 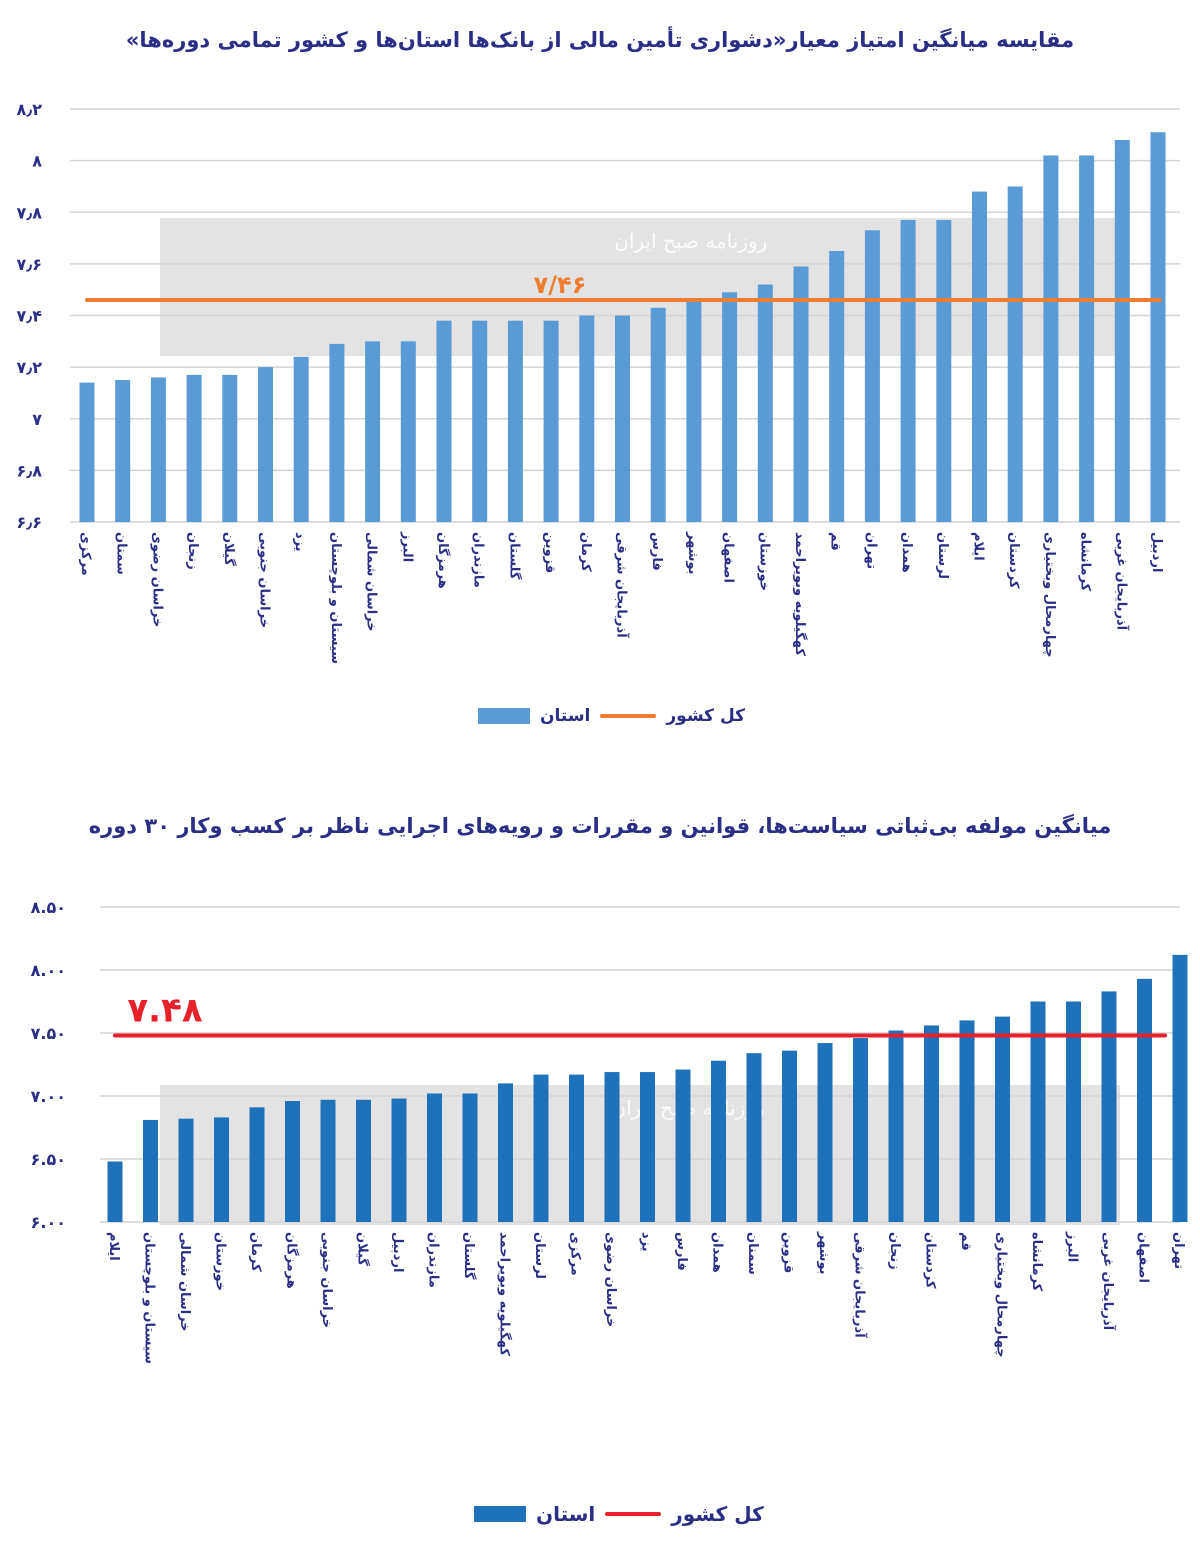 What do you see at coordinates (500, 1514) in the screenshot?
I see `legend-bar-swatch` at bounding box center [500, 1514].